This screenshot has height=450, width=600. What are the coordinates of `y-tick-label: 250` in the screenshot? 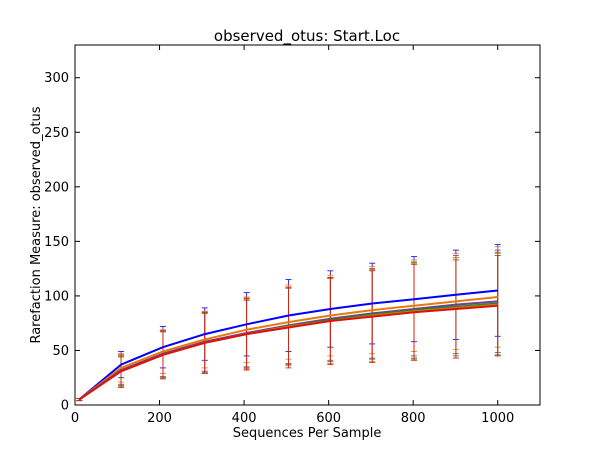 It's located at (56, 133).